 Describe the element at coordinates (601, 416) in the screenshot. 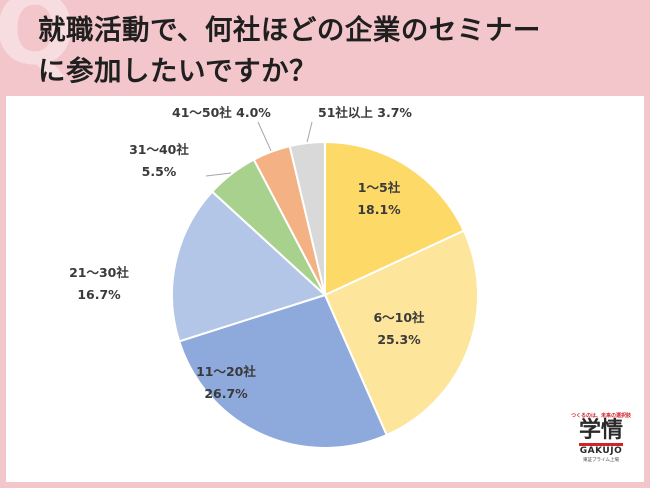

I see `logo-tagline: つくるのは、未来の選択肢` at that location.